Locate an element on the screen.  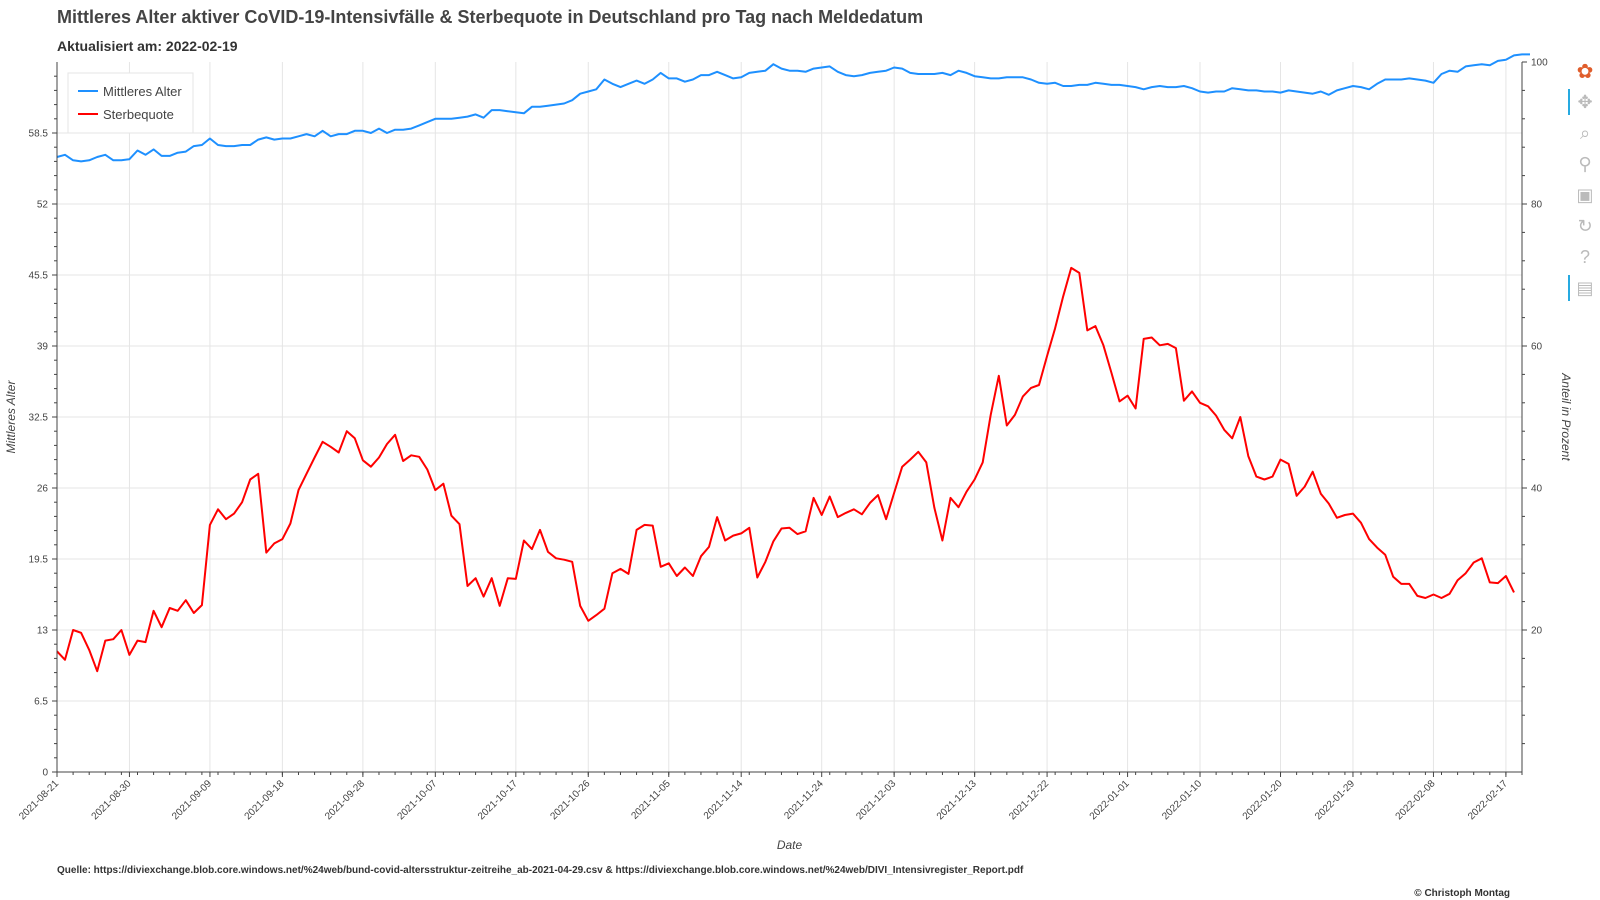
x-tick-label: 2021-11-24 is located at coordinates (804, 800).